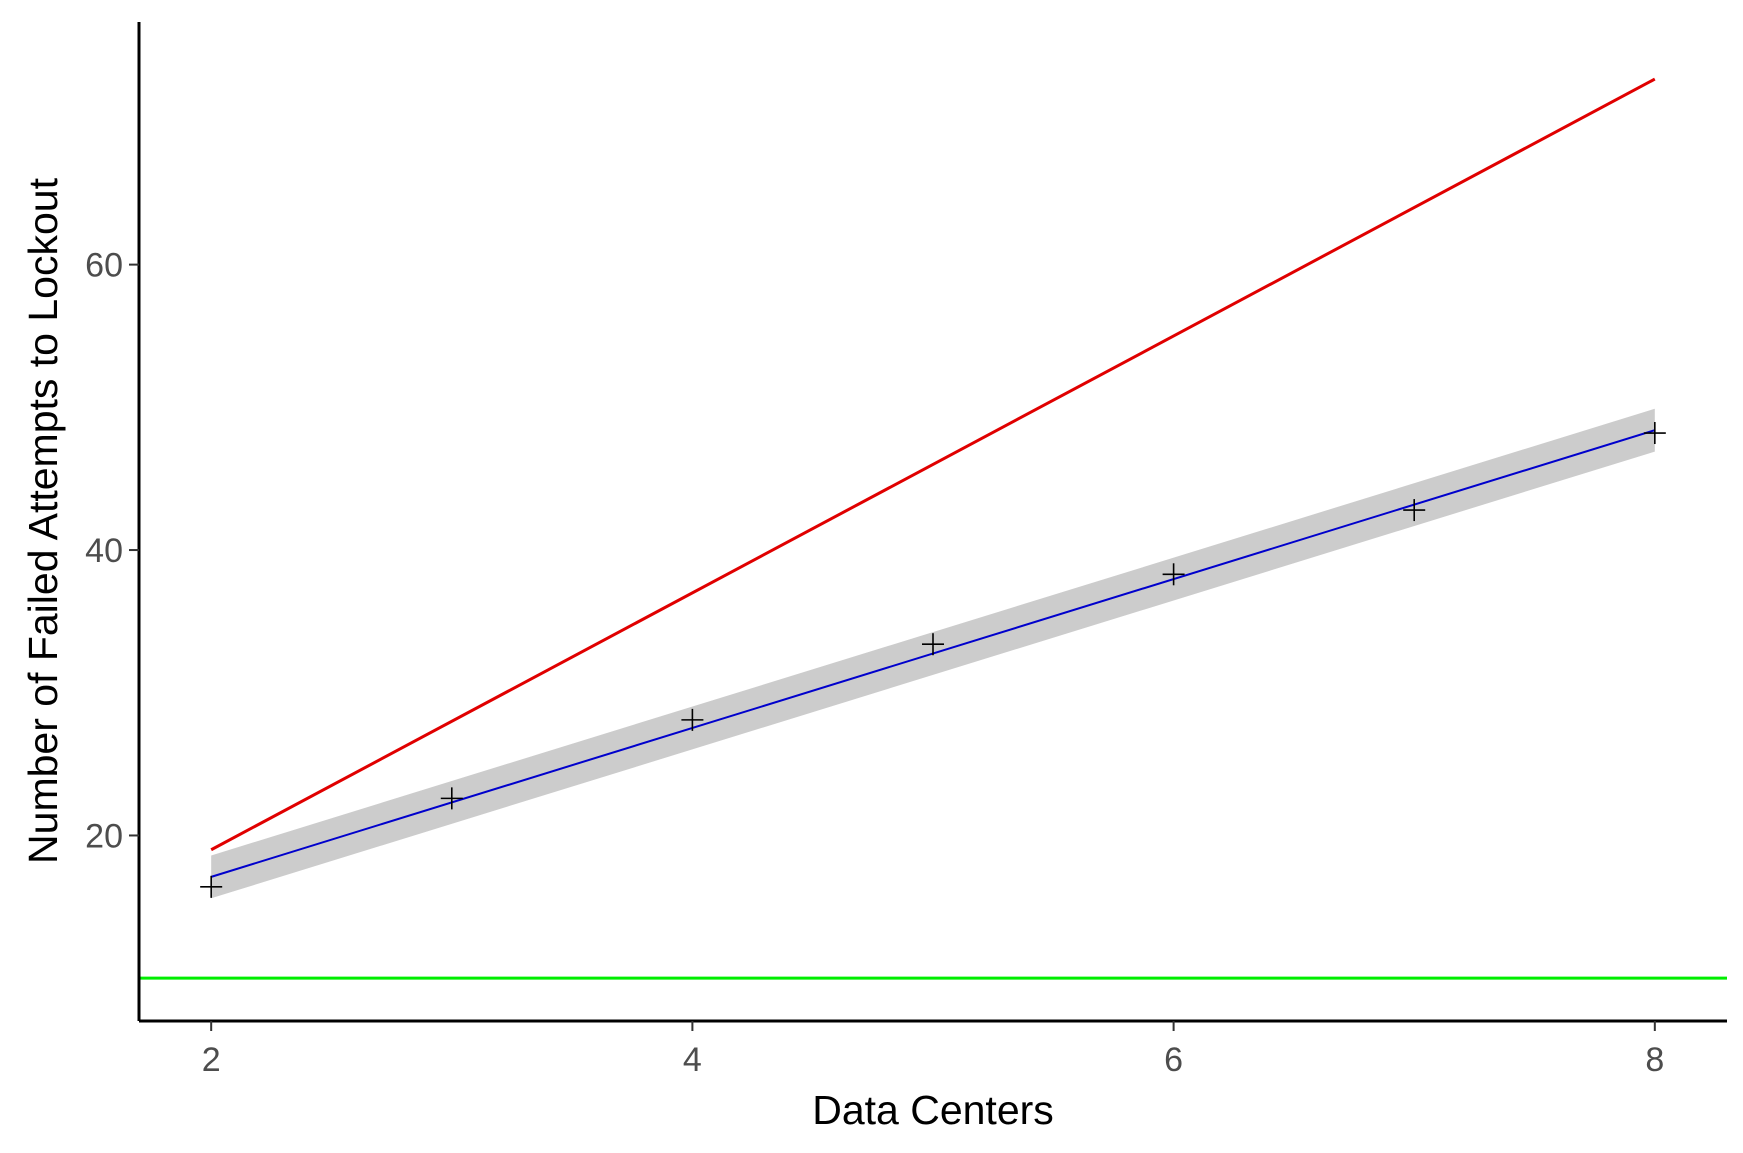 This screenshot has width=1743, height=1153. What do you see at coordinates (43, 520) in the screenshot?
I see `y-axis-title: Number of Failed Attempts to Lockout` at bounding box center [43, 520].